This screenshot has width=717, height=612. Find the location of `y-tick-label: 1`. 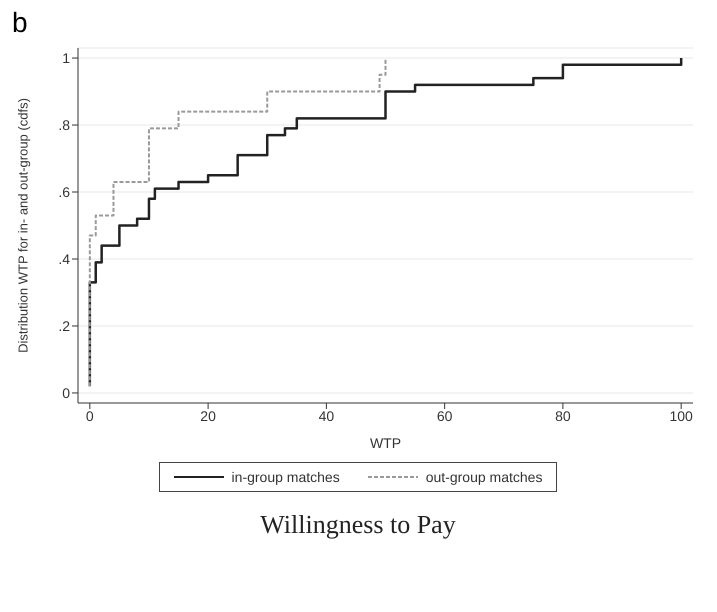

y-tick-label: 1 is located at coordinates (66, 58).